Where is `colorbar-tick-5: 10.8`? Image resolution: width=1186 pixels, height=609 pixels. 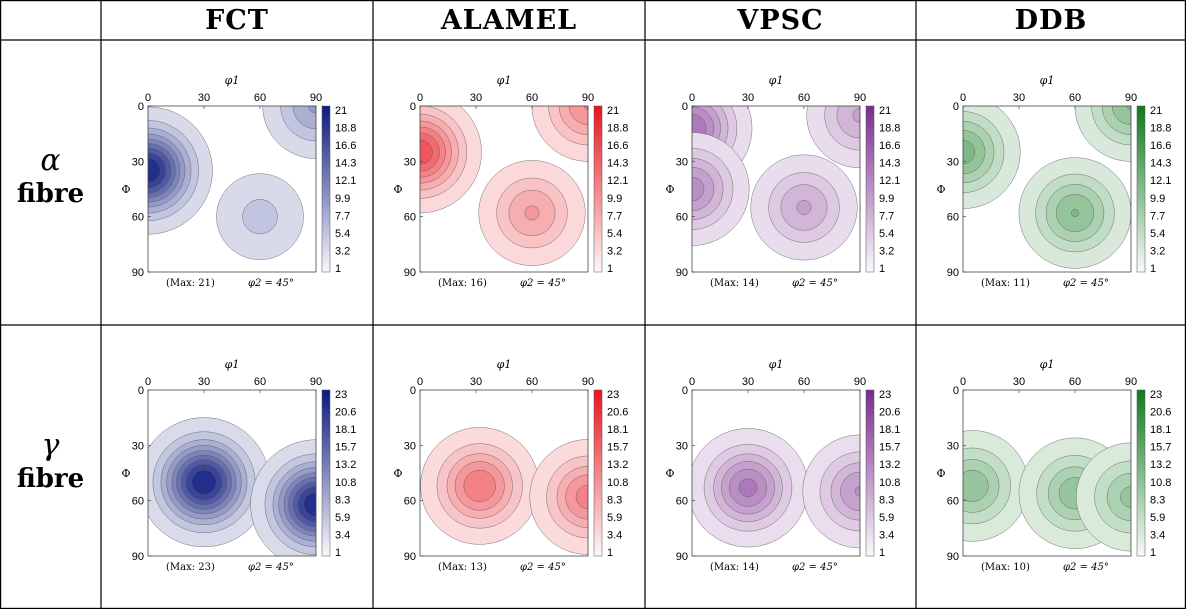 colorbar-tick-5: 10.8 is located at coordinates (889, 483).